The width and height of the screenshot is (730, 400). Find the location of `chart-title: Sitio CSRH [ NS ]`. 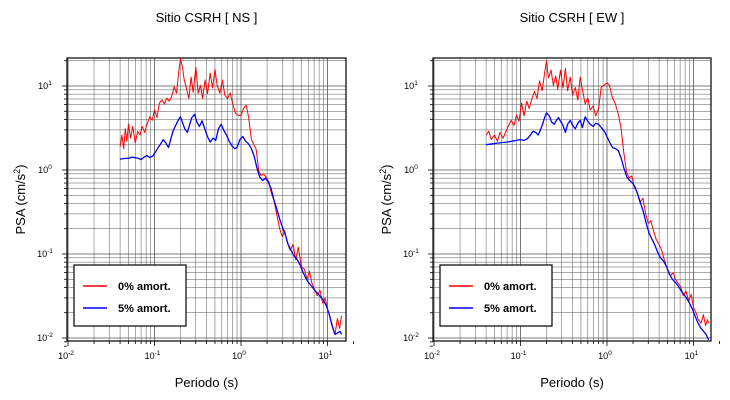

chart-title: Sitio CSRH [ NS ] is located at coordinates (207, 17).